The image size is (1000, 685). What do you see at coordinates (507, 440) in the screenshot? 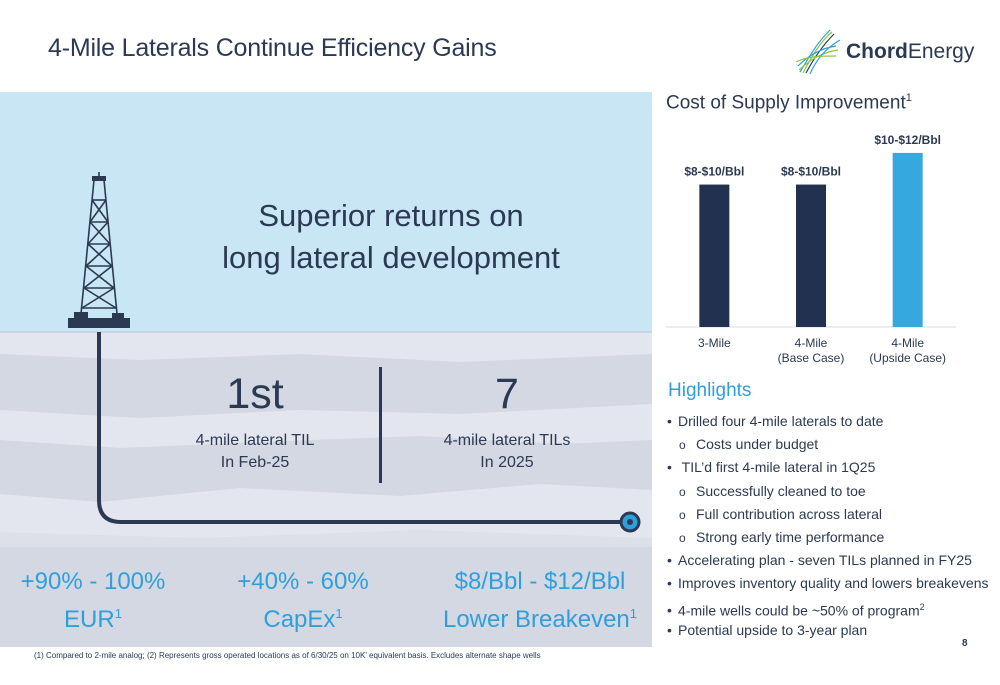
I see `stat-second-label-line-1: 4-mile lateral TILs` at bounding box center [507, 440].